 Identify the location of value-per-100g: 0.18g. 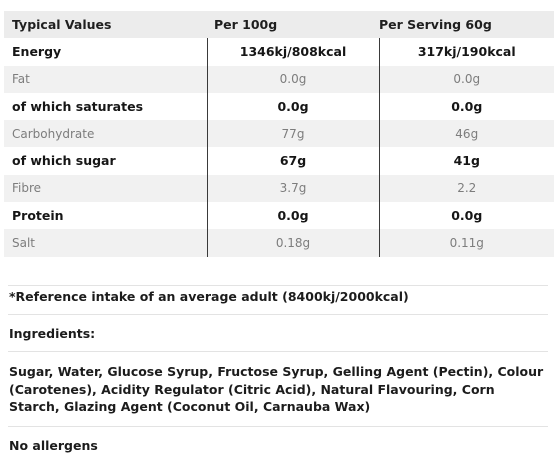
(292, 243).